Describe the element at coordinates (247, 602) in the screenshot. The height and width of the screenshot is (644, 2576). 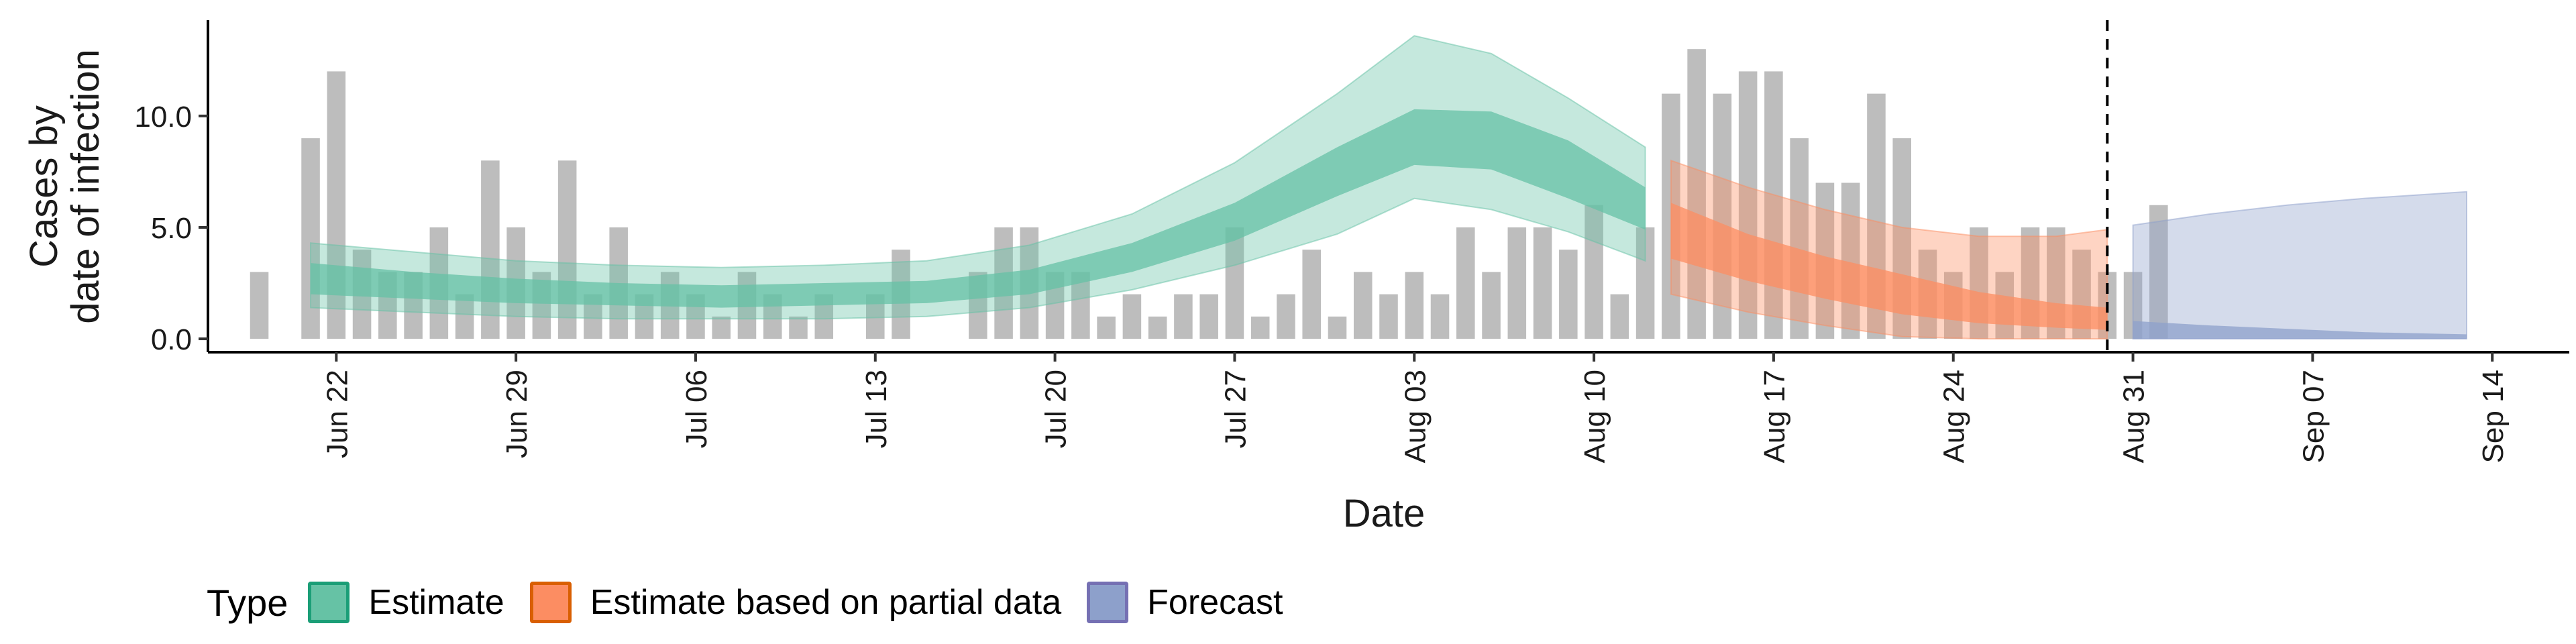
I see `legend-title: Type` at that location.